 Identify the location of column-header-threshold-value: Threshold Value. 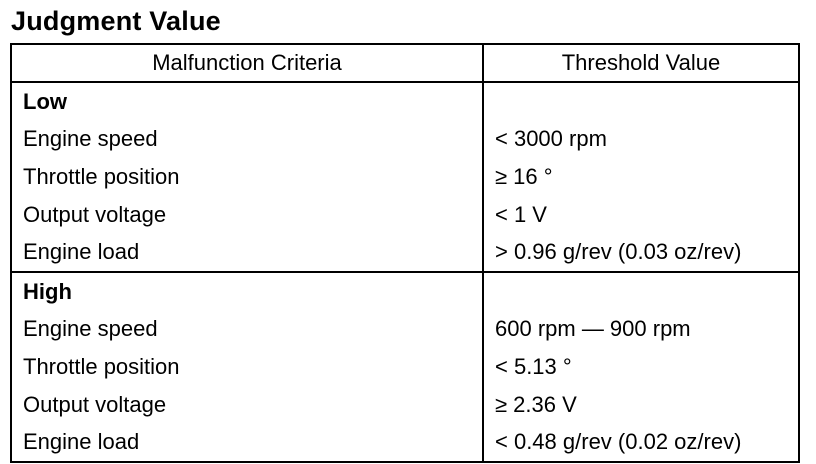
(641, 63).